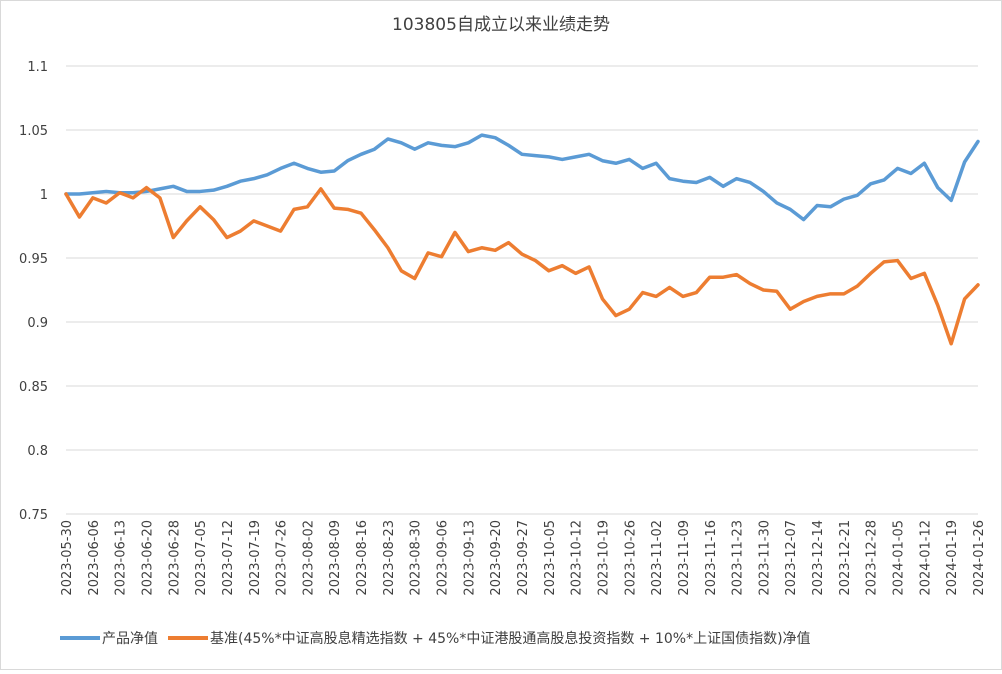 The height and width of the screenshot is (674, 1002). Describe the element at coordinates (979, 558) in the screenshot. I see `x-tick-label: 2024-01-26` at that location.